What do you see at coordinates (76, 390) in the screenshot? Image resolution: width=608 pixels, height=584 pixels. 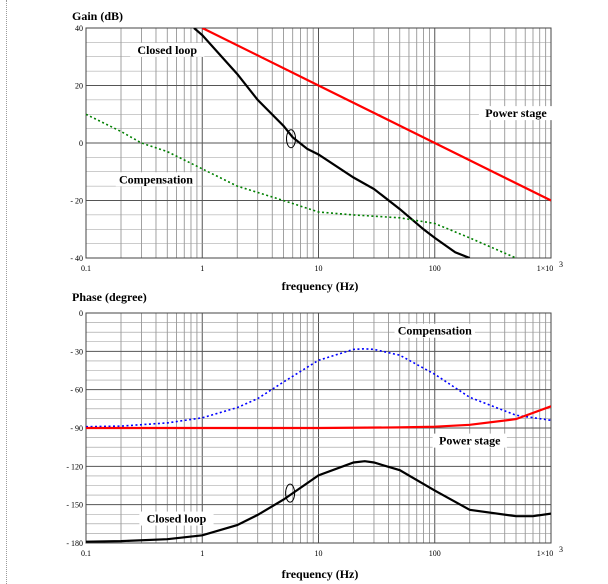 I see `y-tick-label: - 60` at bounding box center [76, 390].